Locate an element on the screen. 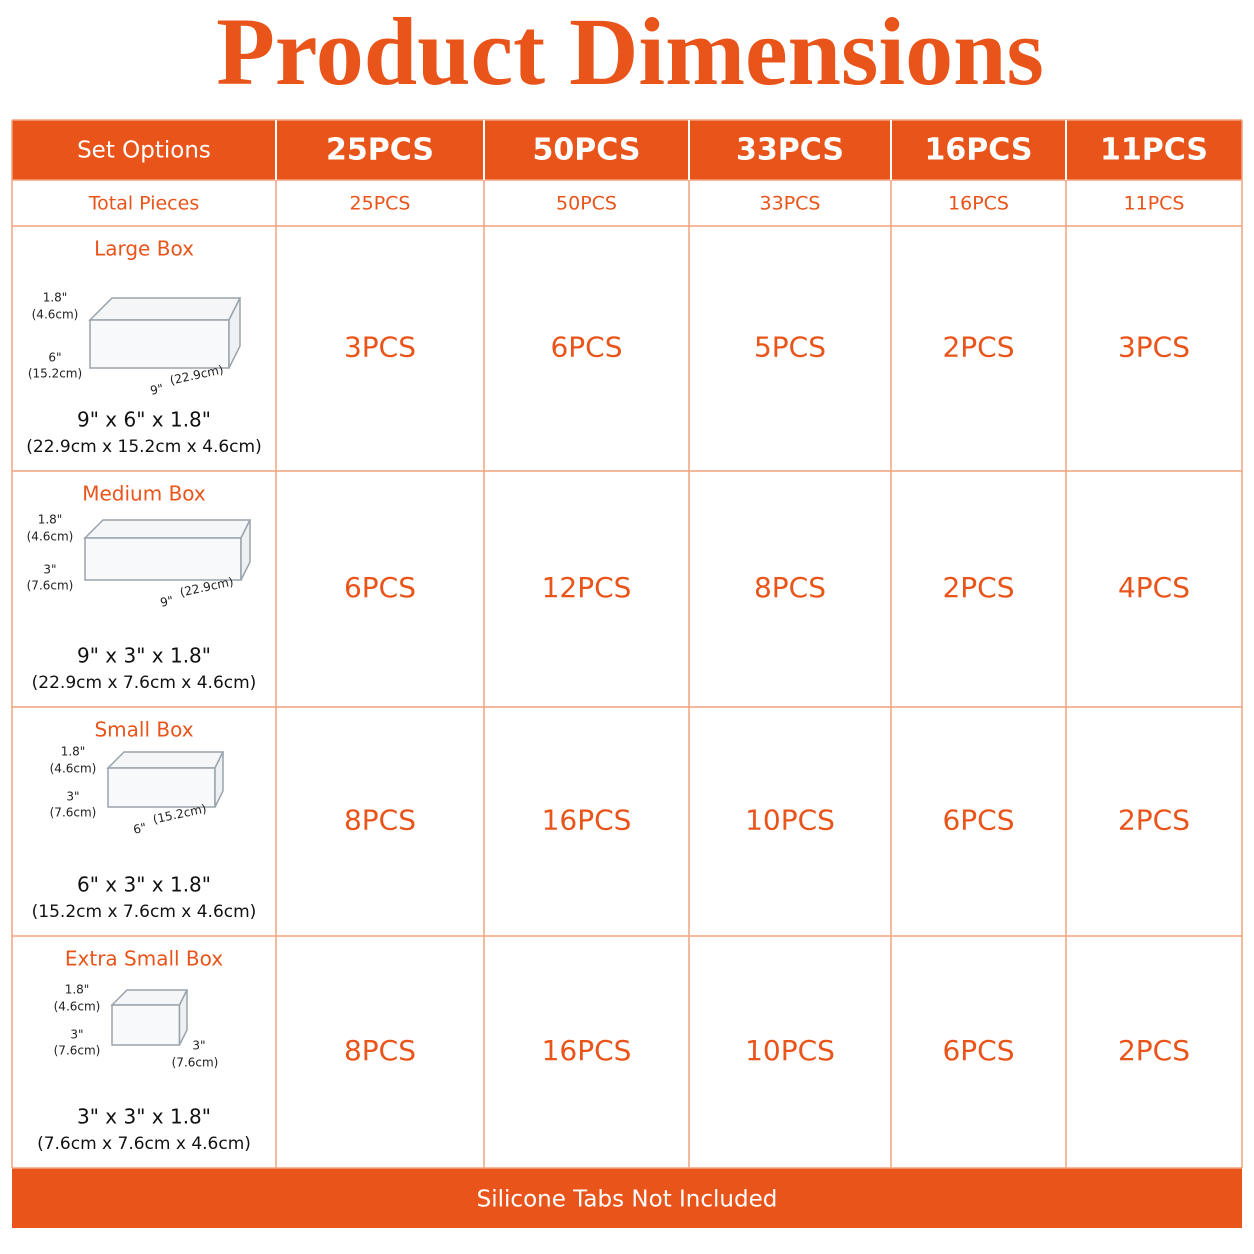 Image resolution: width=1254 pixels, height=1254 pixels. header-cell: 33PCS is located at coordinates (790, 150).